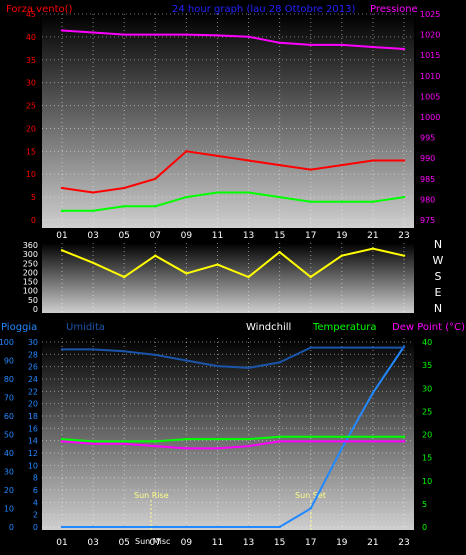 The height and width of the screenshot is (555, 466). I want to click on y-tick-label: 30, so click(427, 388).